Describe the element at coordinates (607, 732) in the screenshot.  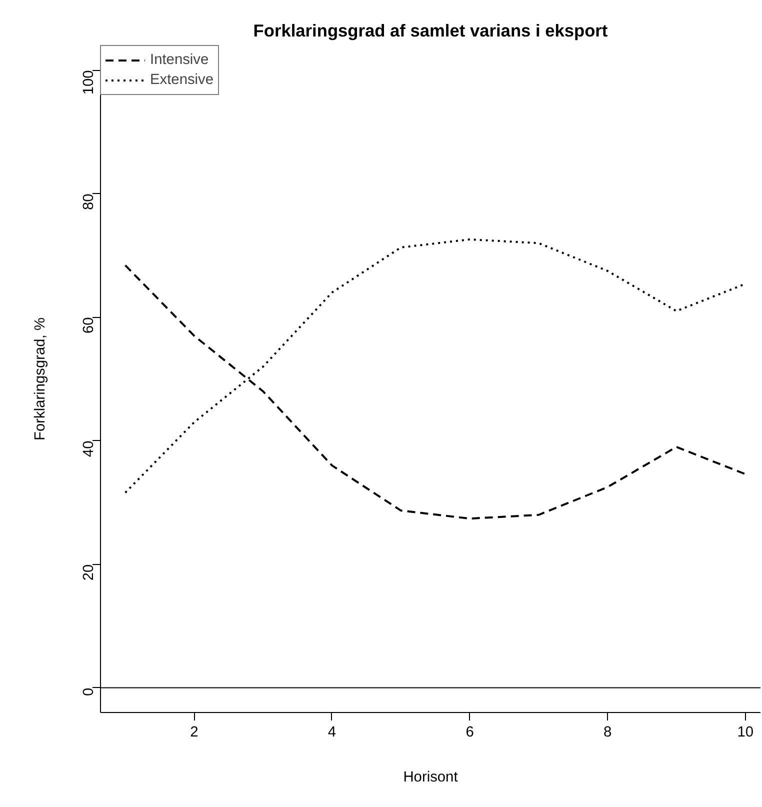
I see `x-tick-label: 8` at that location.